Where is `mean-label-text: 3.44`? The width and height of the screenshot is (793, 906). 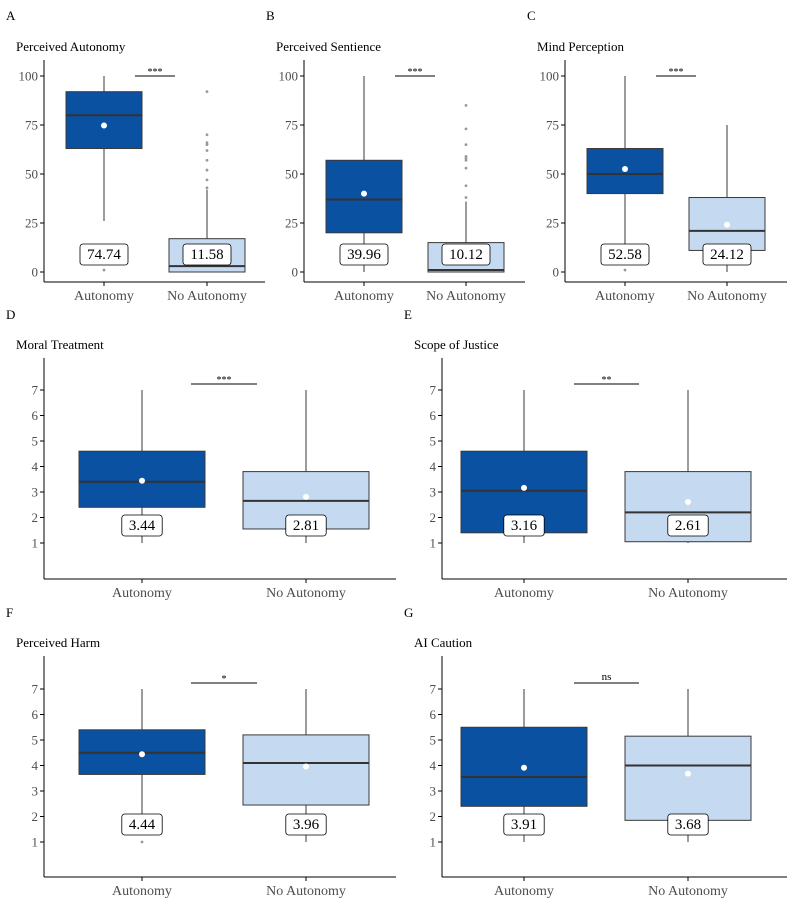
mean-label-text: 3.44 is located at coordinates (142, 526).